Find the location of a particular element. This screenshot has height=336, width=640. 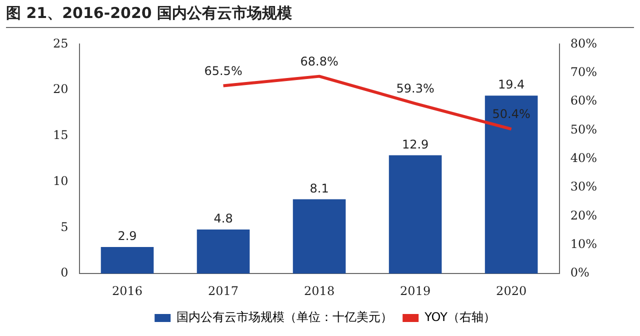

x-tick-label: 2019 is located at coordinates (415, 291).